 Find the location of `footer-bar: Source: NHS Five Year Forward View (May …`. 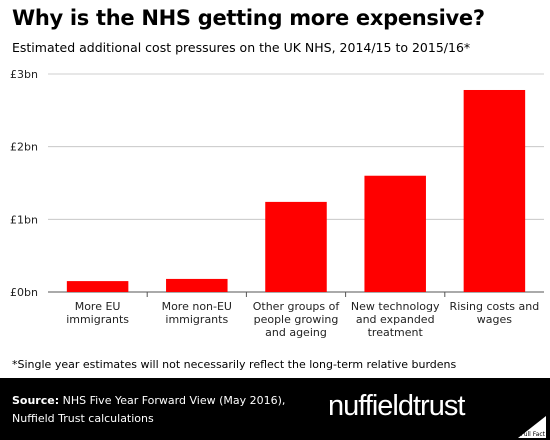

footer-bar: Source: NHS Five Year Forward View (May … is located at coordinates (275, 409).